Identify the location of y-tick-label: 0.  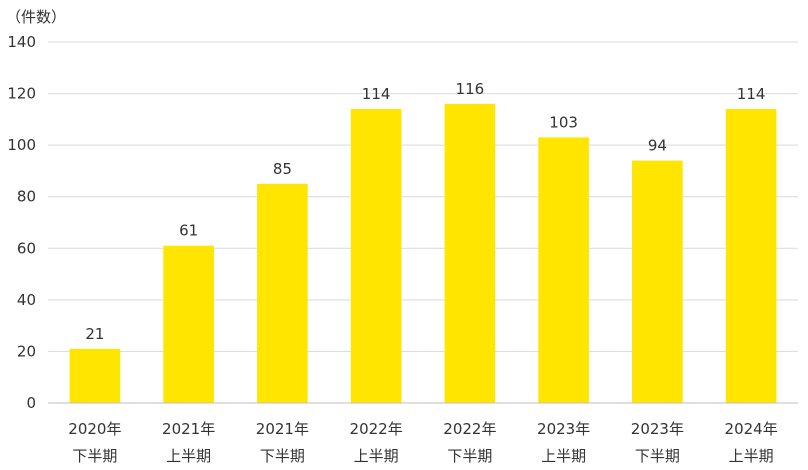
(31, 403).